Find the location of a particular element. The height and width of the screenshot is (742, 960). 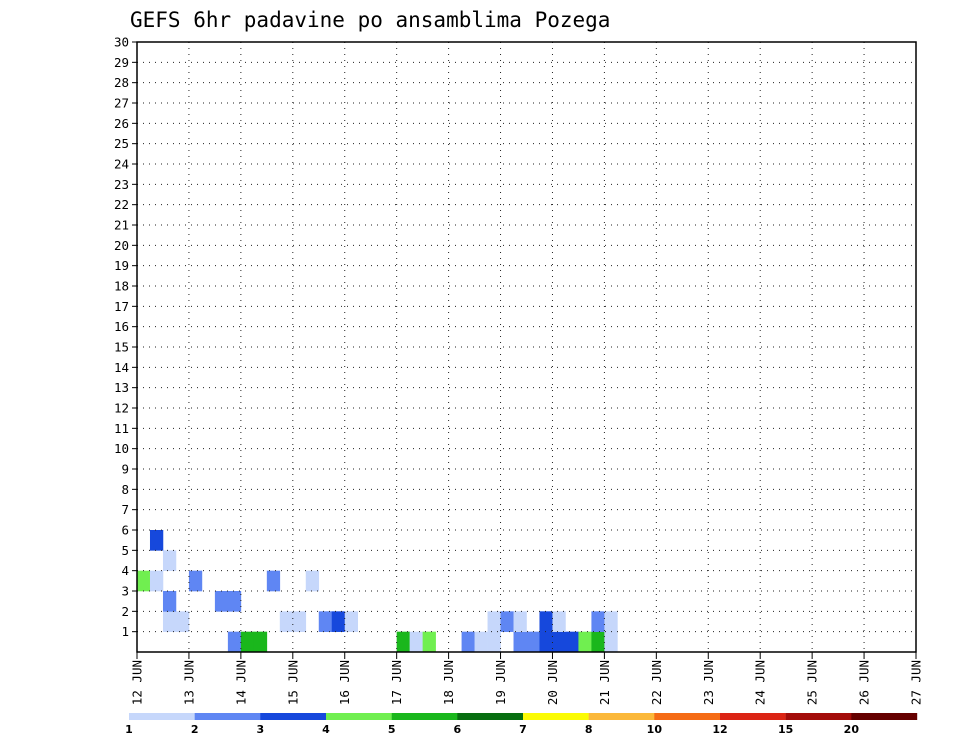

y-tick-label: 21 is located at coordinates (121, 225).